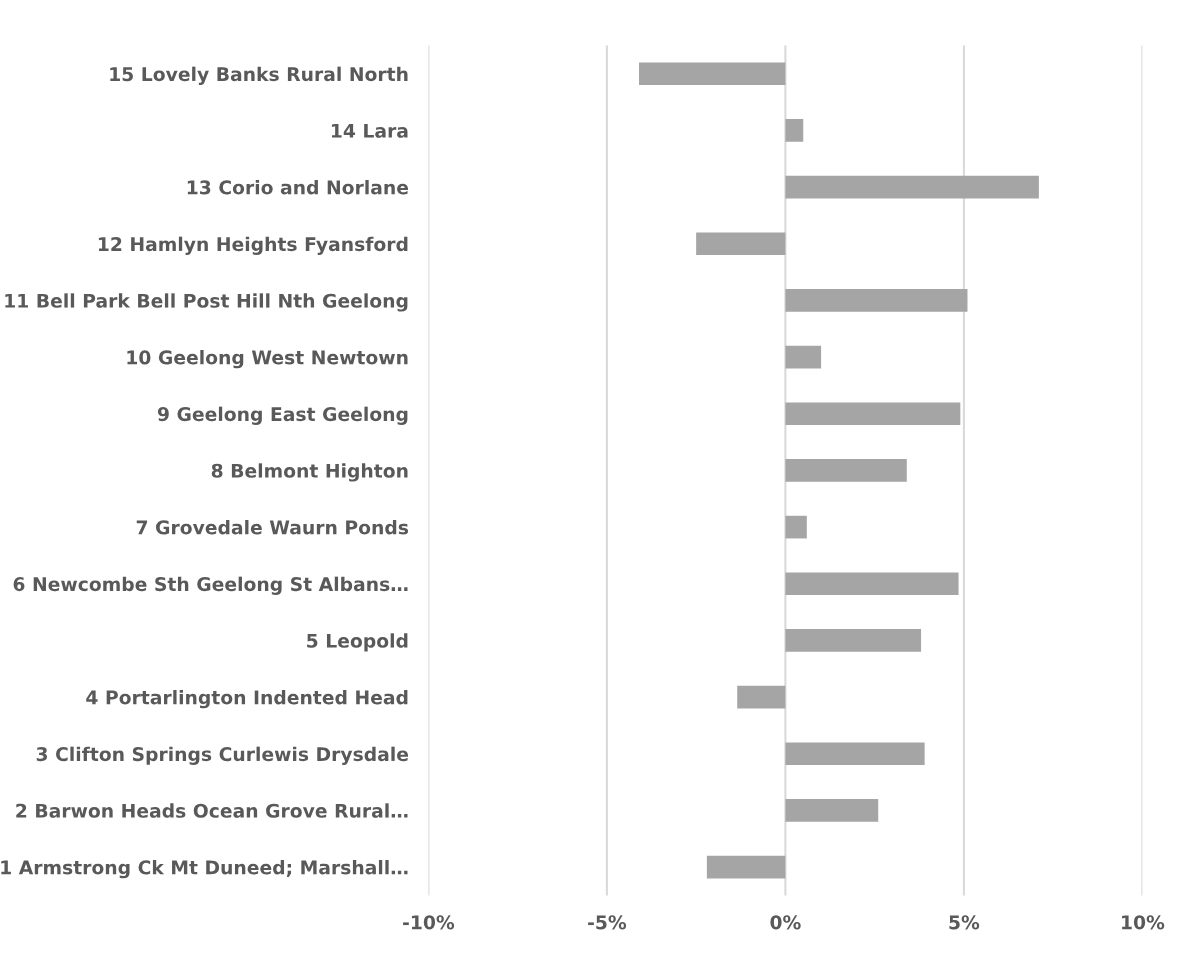 This screenshot has height=967, width=1190. Describe the element at coordinates (247, 699) in the screenshot. I see `y-tick-label: 4 Portarlington Indented Head` at that location.